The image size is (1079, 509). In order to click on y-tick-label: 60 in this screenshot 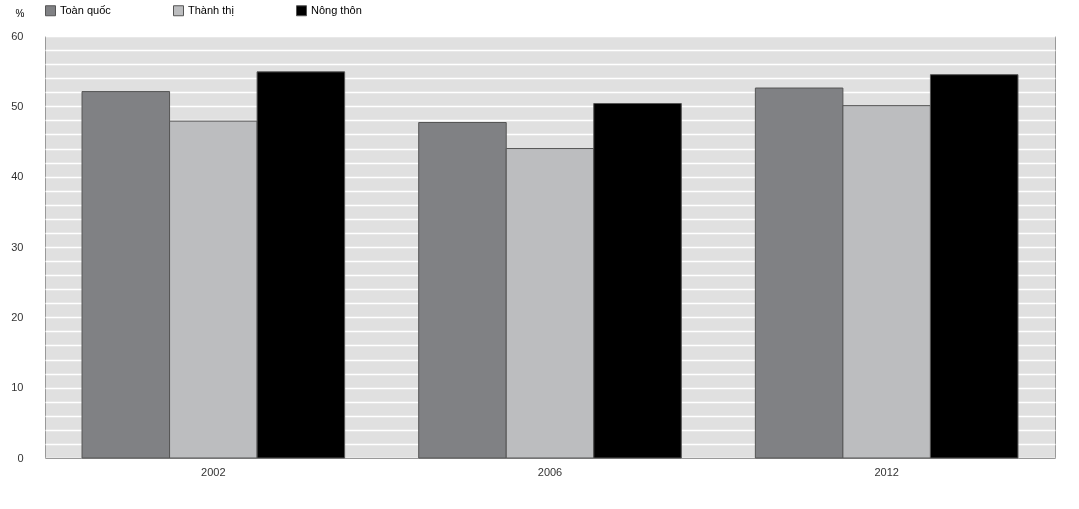, I will do `click(17, 35)`.